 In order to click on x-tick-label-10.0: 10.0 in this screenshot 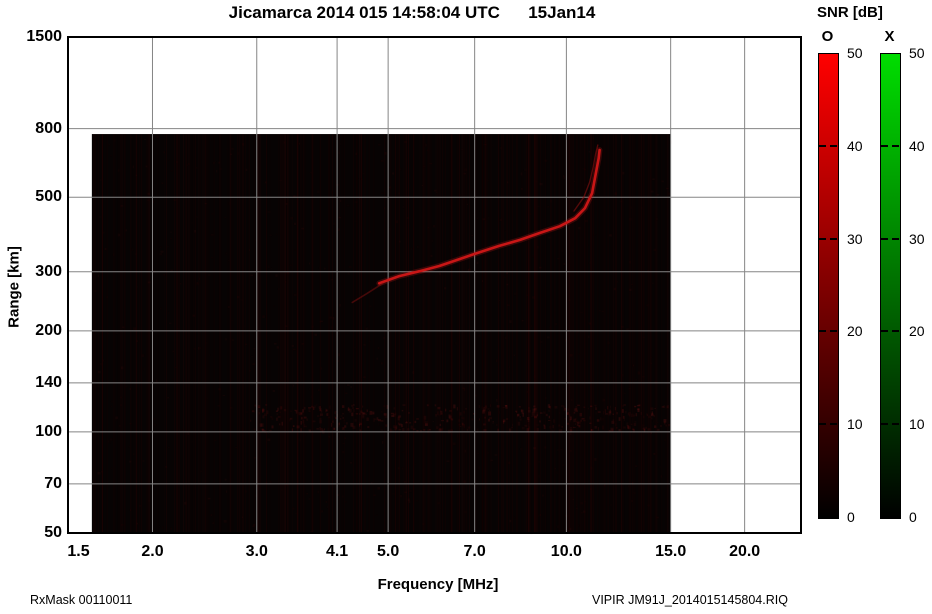, I will do `click(566, 551)`.